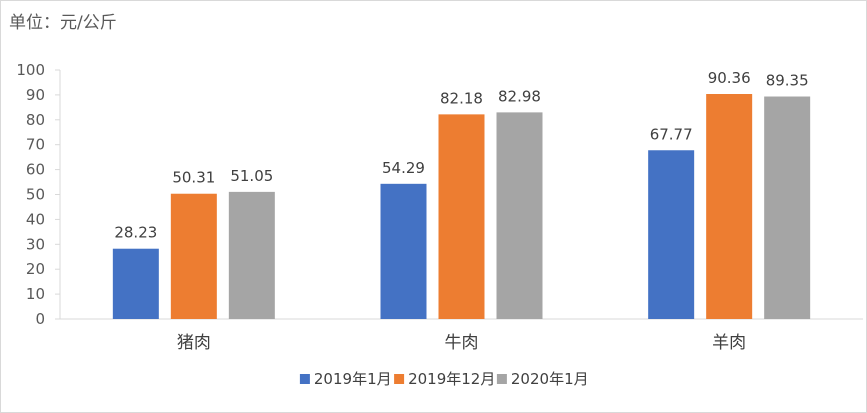 The image size is (867, 413). I want to click on data-label: 82.98, so click(519, 96).